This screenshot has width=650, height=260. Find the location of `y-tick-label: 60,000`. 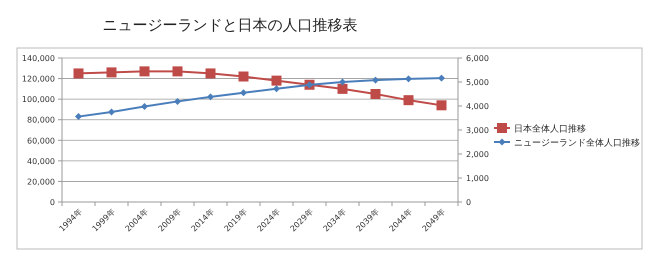

y-tick-label: 60,000 is located at coordinates (41, 141).